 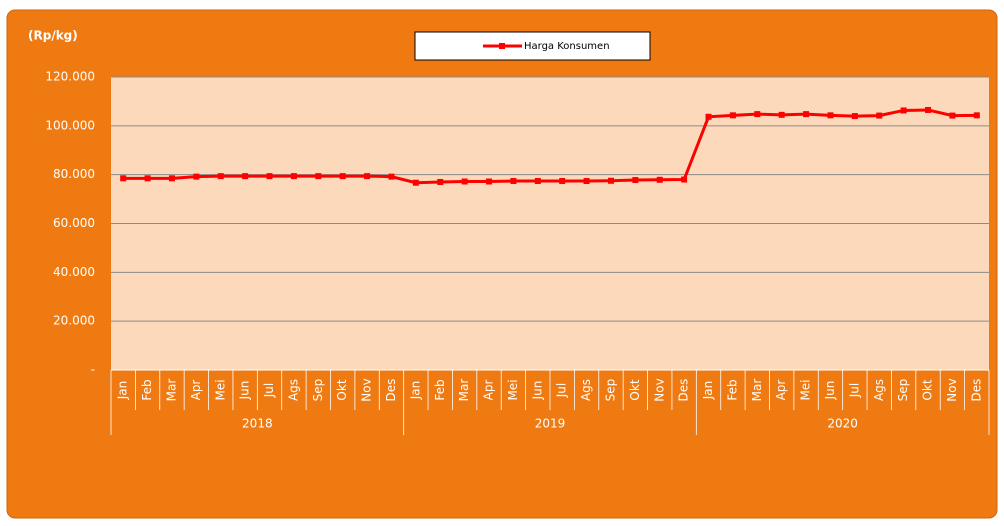 What do you see at coordinates (257, 424) in the screenshot?
I see `group-label: 2018` at bounding box center [257, 424].